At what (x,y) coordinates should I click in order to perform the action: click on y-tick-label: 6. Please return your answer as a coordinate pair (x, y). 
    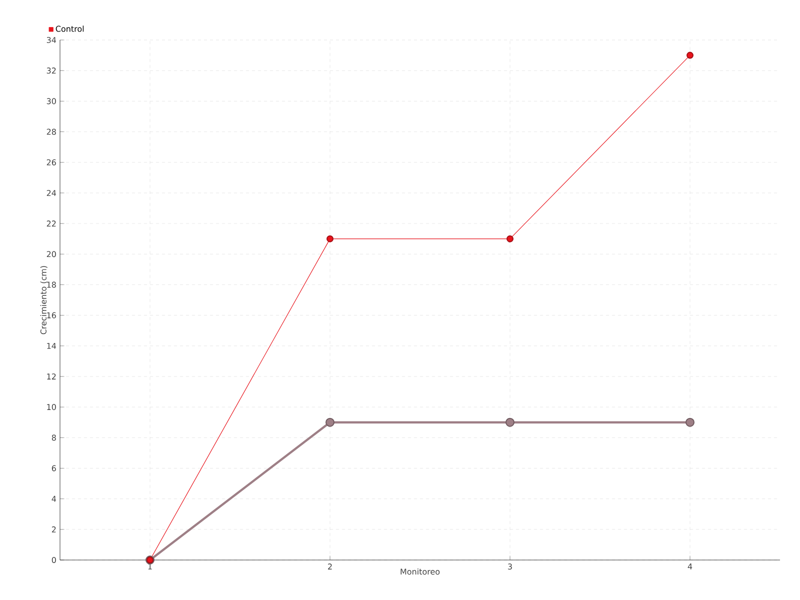
    Looking at the image, I should click on (54, 468).